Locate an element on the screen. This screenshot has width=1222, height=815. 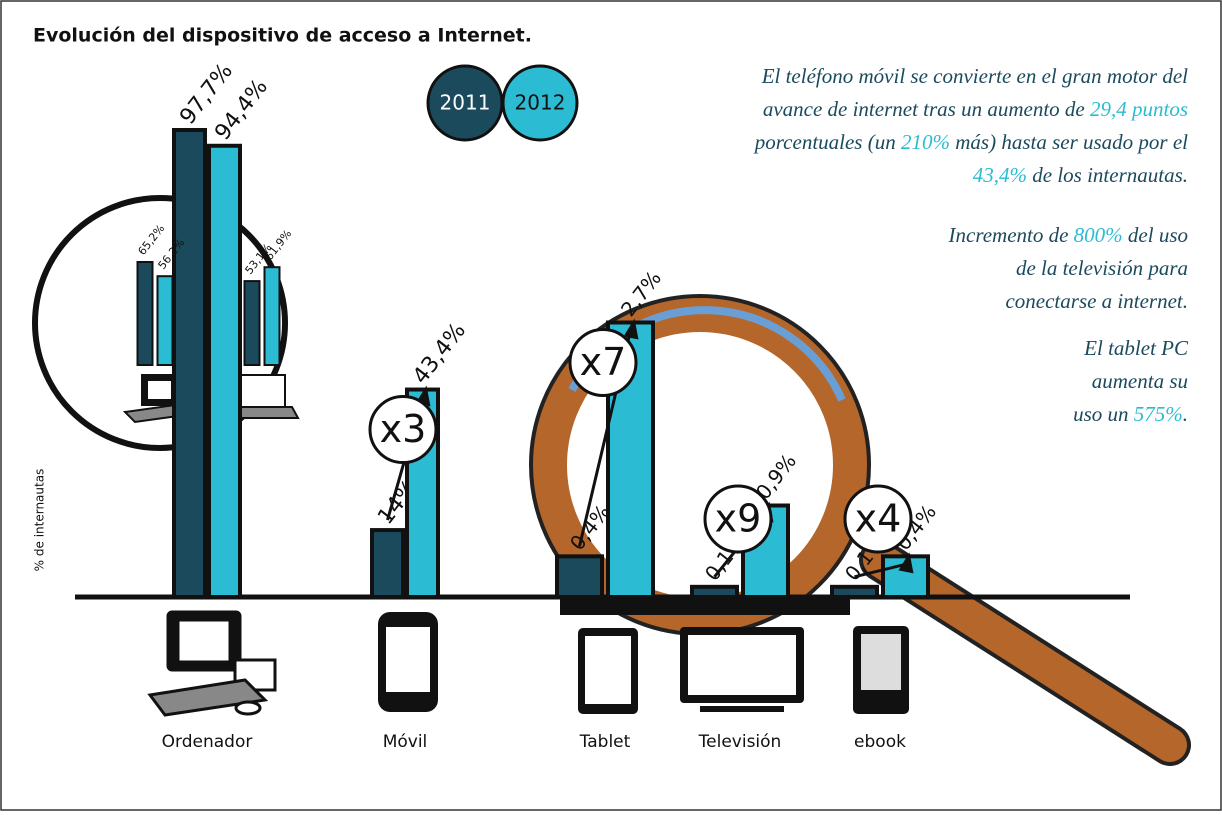
y-axis-label: % de internautas is located at coordinates (40, 520).